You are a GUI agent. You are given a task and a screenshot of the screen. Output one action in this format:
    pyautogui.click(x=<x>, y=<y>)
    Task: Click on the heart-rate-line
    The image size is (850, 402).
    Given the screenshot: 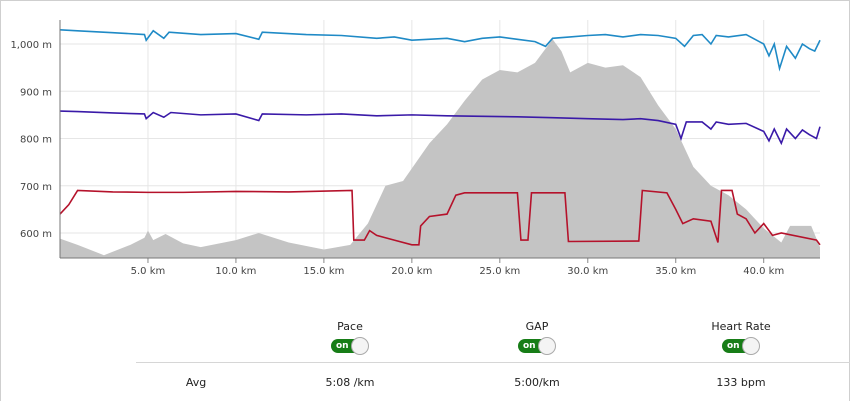 What is the action you would take?
    pyautogui.click(x=440, y=128)
    